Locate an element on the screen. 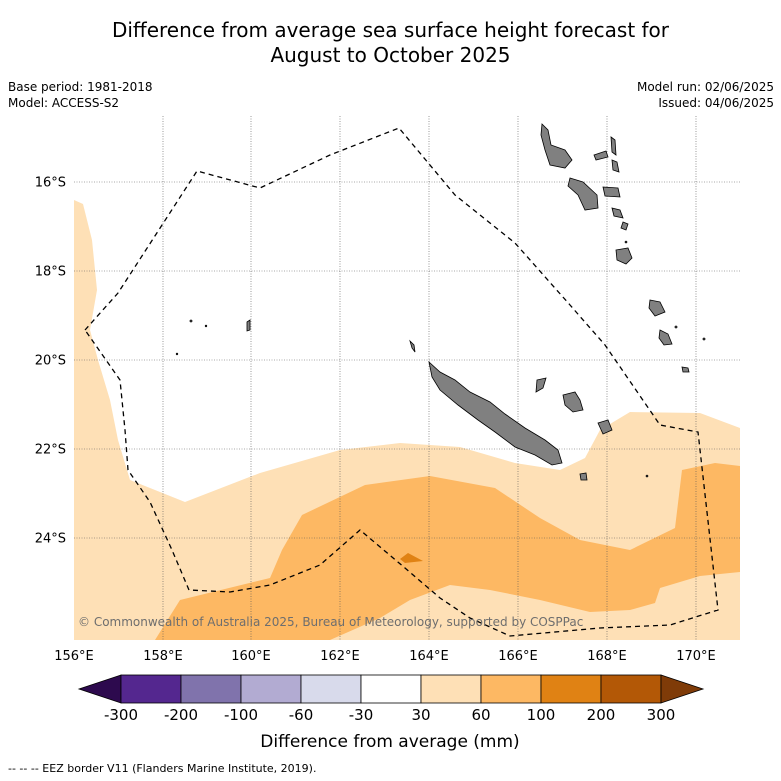 Image resolution: width=781 pixels, height=781 pixels. colorbar-tick-200: 200 is located at coordinates (601, 715).